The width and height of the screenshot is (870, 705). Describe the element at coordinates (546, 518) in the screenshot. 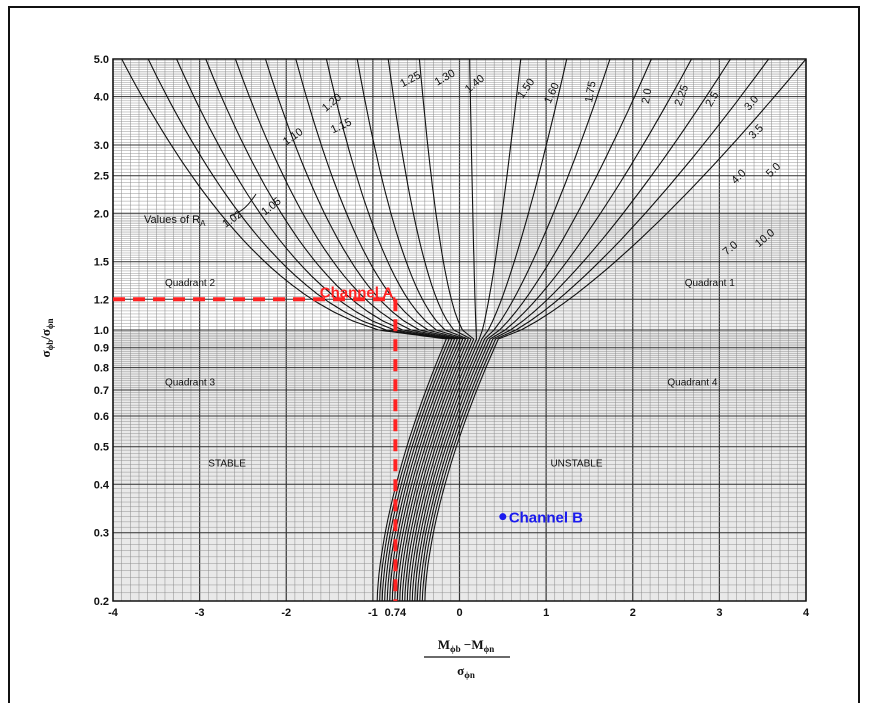

I see `channel-b-label: Channel B` at that location.